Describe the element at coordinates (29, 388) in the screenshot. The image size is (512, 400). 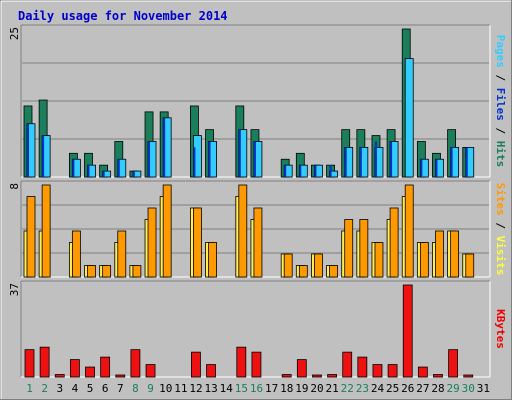
I see `day-label-1: 1` at that location.